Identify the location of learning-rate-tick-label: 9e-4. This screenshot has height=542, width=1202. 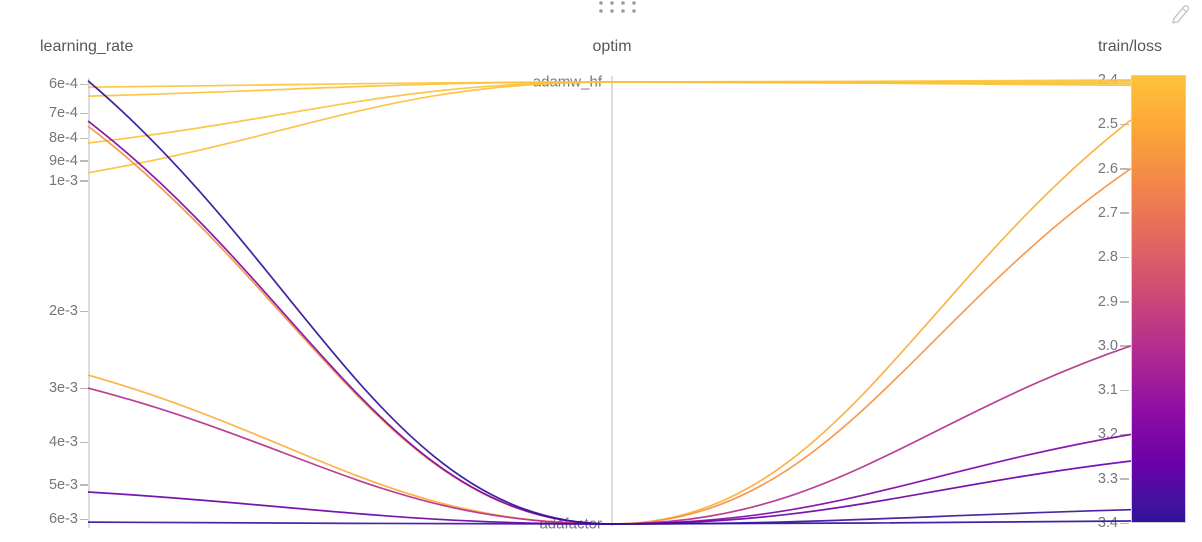
(63, 160).